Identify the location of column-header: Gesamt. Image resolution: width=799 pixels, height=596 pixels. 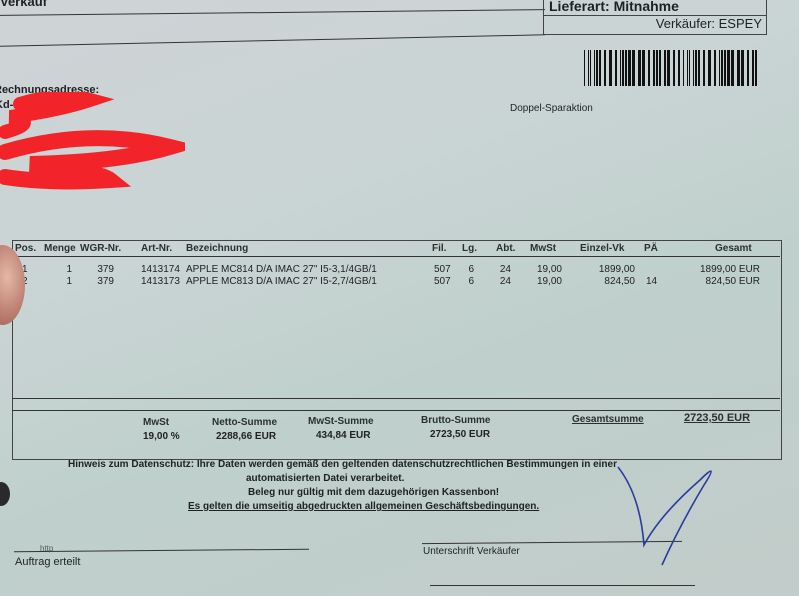
(733, 248).